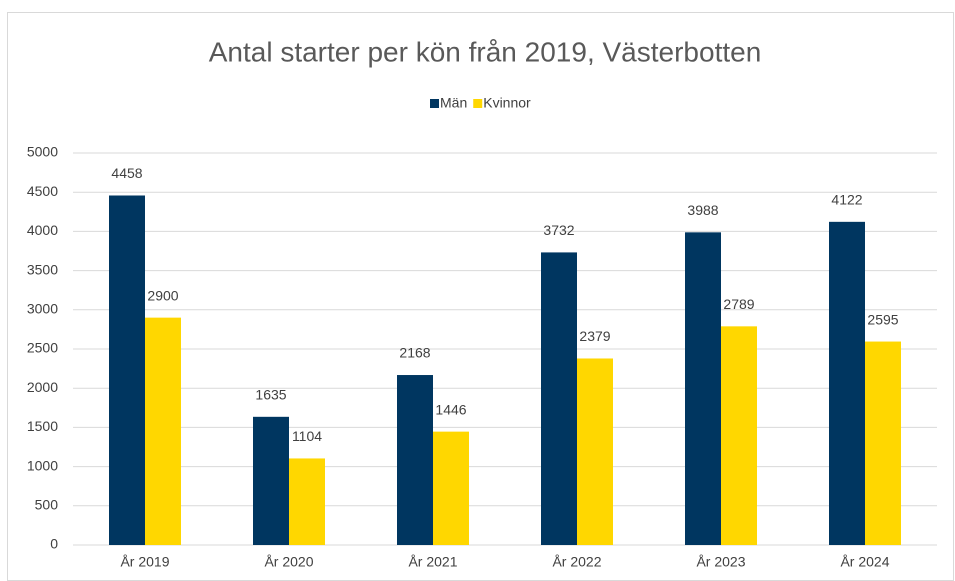  What do you see at coordinates (54, 544) in the screenshot?
I see `y-tick-label: 0` at bounding box center [54, 544].